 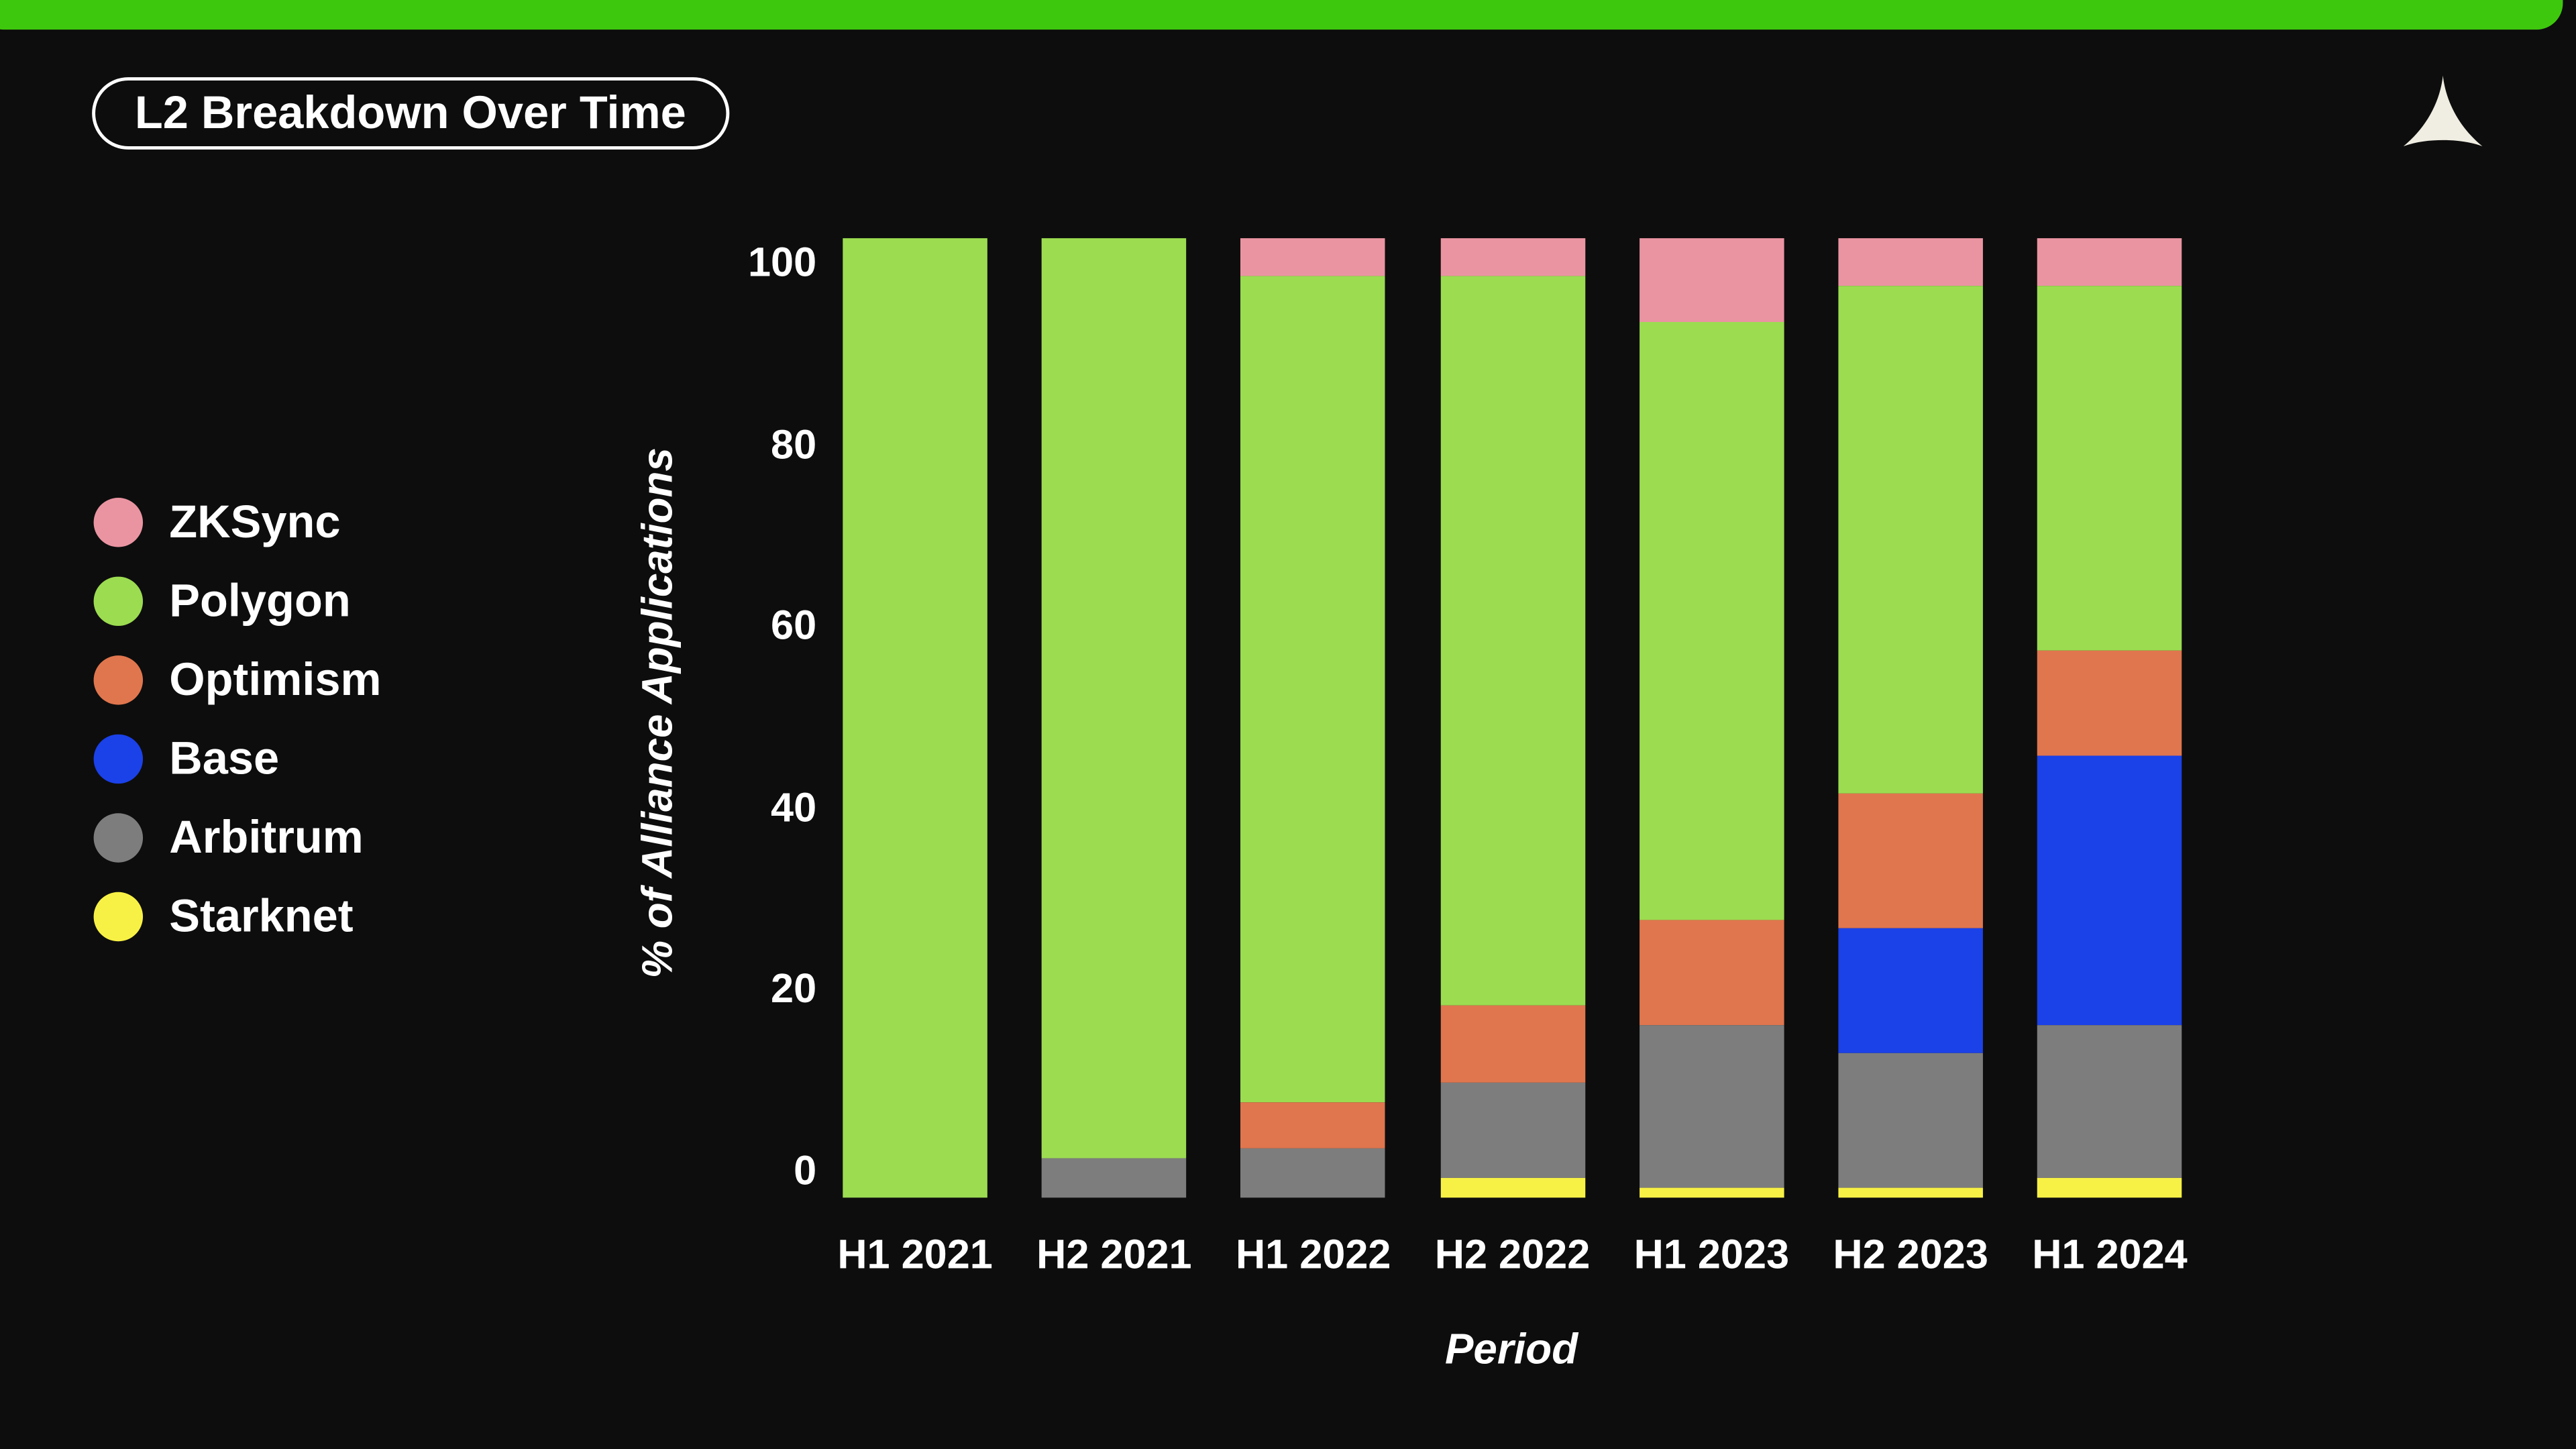 What do you see at coordinates (794, 808) in the screenshot?
I see `y-axis-tick-label: 40` at bounding box center [794, 808].